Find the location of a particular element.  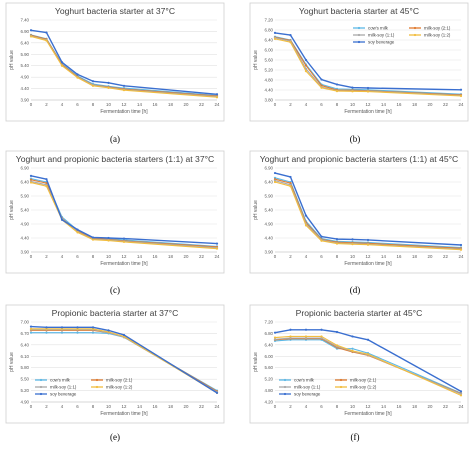

y-tick-label: 4.40 is located at coordinates (268, 90).